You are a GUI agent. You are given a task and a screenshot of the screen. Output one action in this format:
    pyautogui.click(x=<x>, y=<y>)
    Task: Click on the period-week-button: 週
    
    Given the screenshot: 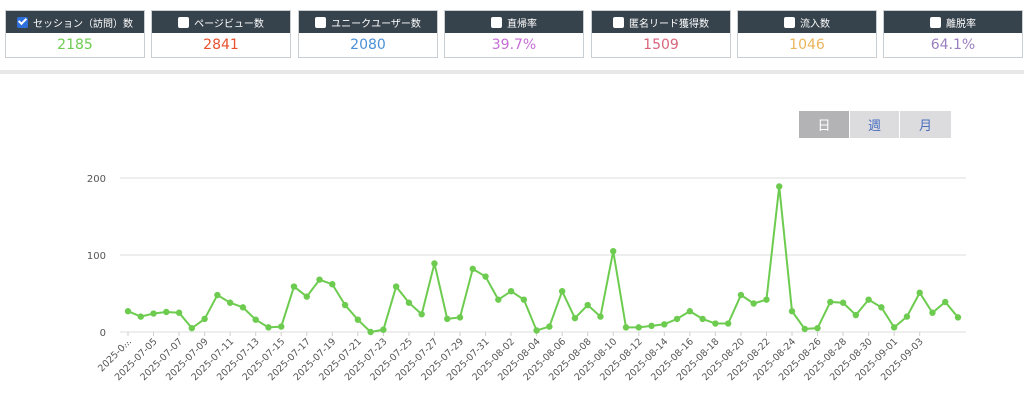 What is the action you would take?
    pyautogui.click(x=874, y=124)
    